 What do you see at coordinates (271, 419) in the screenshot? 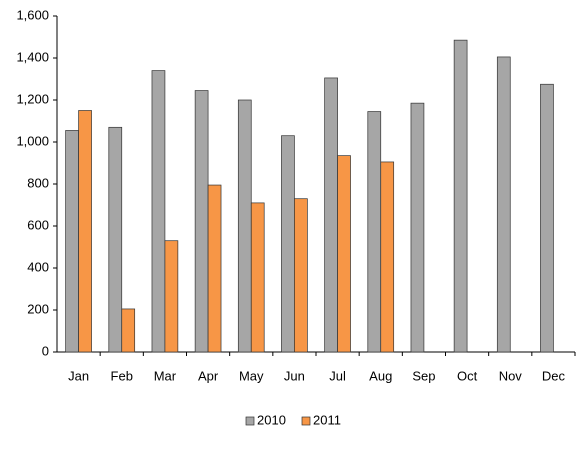
I see `legend-label: 2010` at bounding box center [271, 419].